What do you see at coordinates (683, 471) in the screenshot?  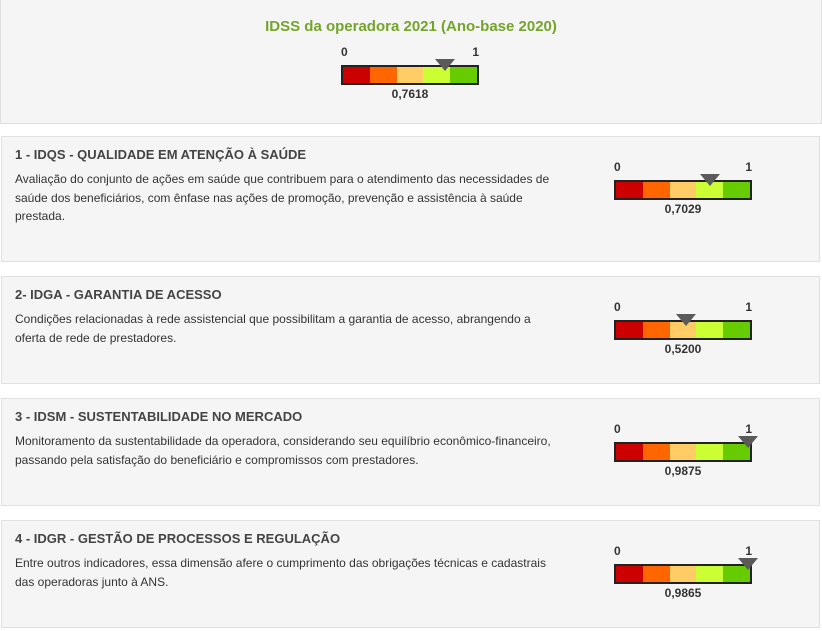 I see `gauge-value: 0,9875` at bounding box center [683, 471].